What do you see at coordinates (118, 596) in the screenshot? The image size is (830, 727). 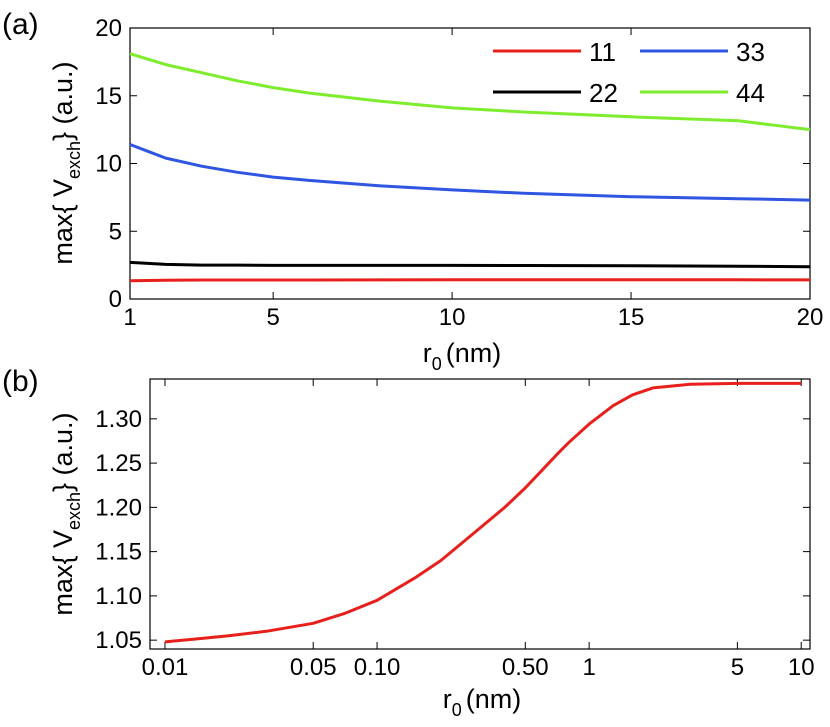 I see `y-tick-label: 1.10` at bounding box center [118, 596].